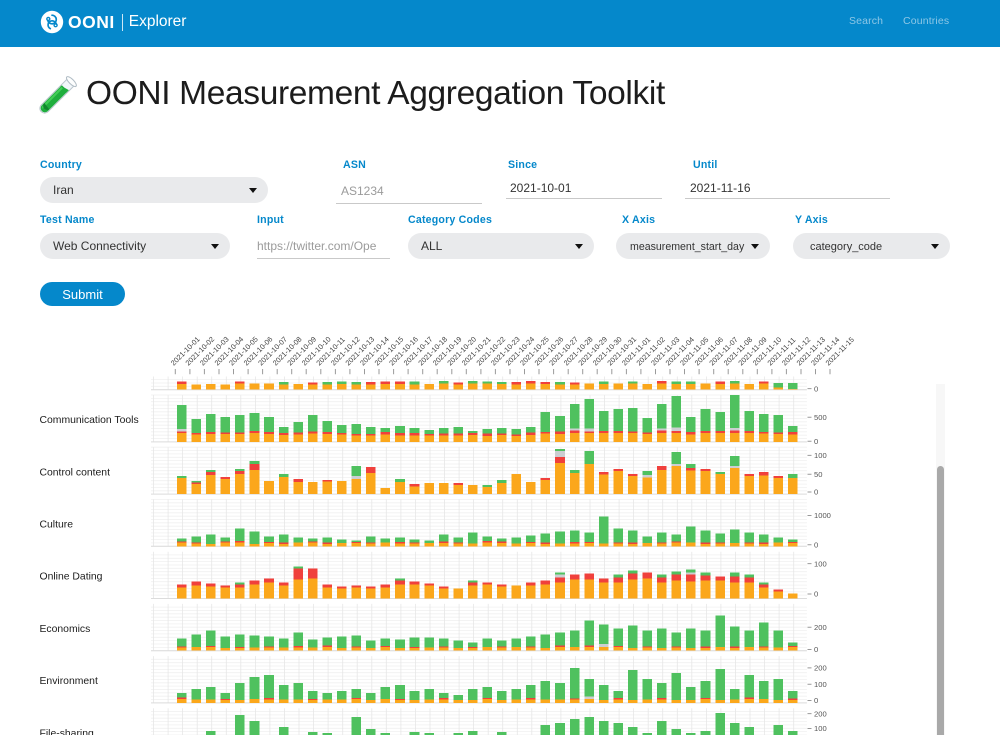  Describe the element at coordinates (67, 731) in the screenshot. I see `svg-text: File-sharing` at that location.